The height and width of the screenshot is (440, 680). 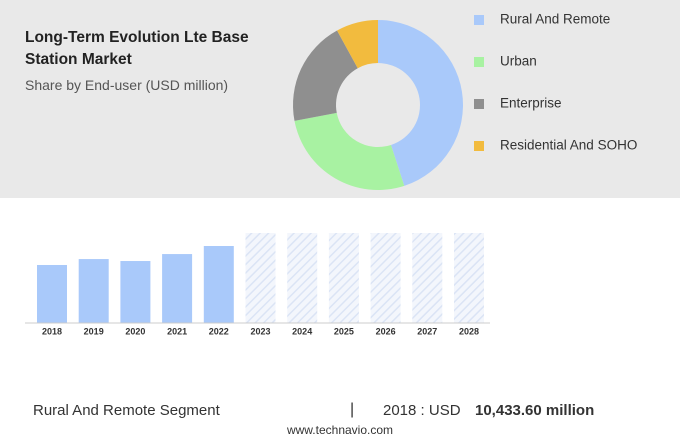 I want to click on x-tick-label: 2026, so click(x=386, y=331).